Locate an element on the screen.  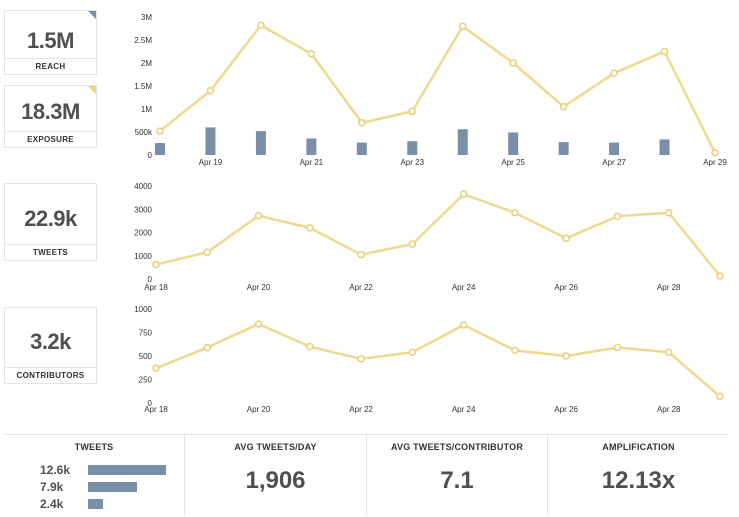
y-tick-label: 3M is located at coordinates (146, 17).